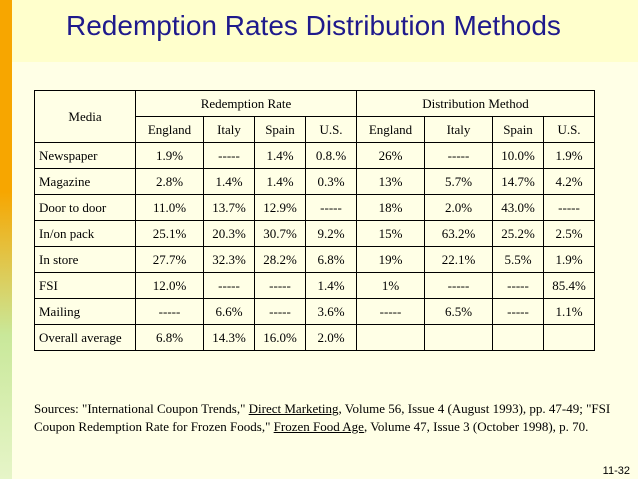 The image size is (638, 479). Describe the element at coordinates (85, 337) in the screenshot. I see `row-media-label: Overall average` at that location.